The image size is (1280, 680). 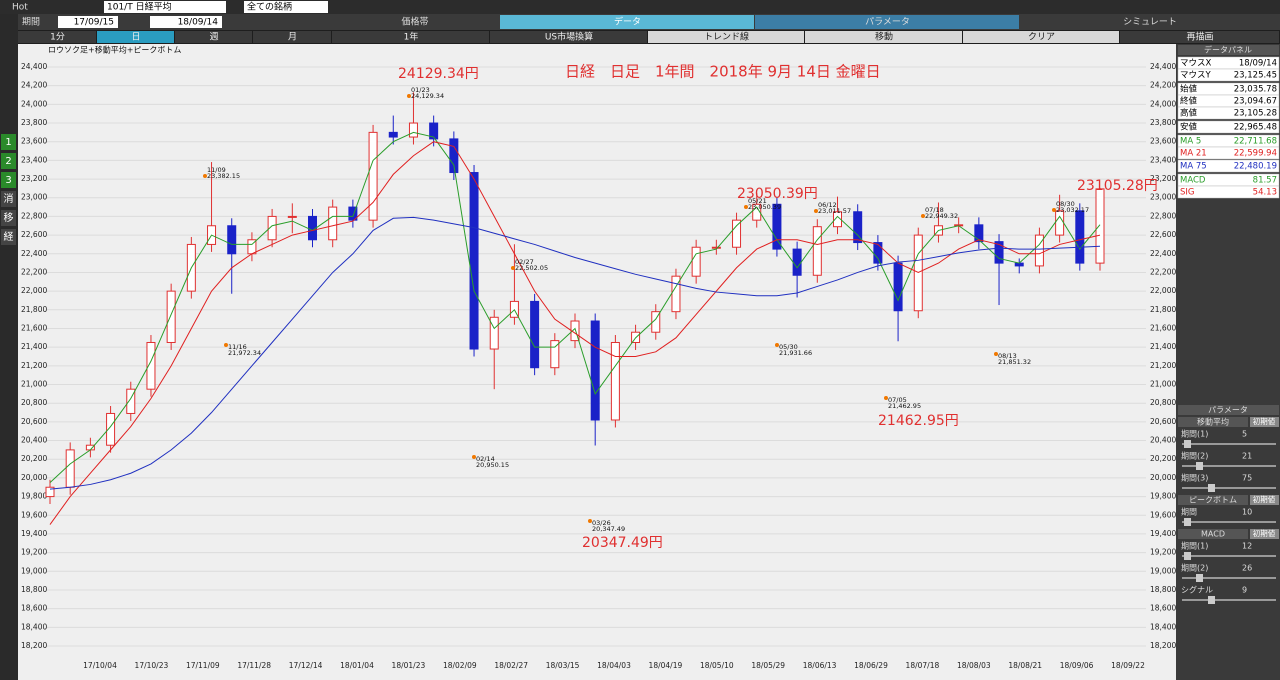 I want to click on param-label: 期間(1), so click(x=1194, y=546).